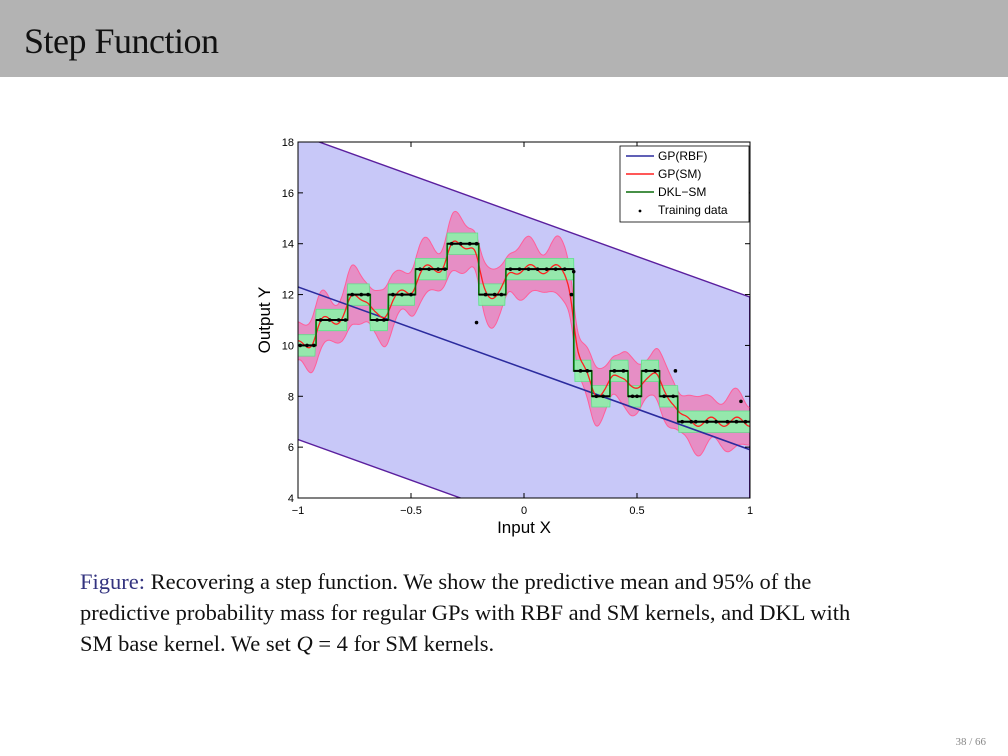 This screenshot has width=1008, height=756. I want to click on y-tick-label: 16, so click(288, 194).